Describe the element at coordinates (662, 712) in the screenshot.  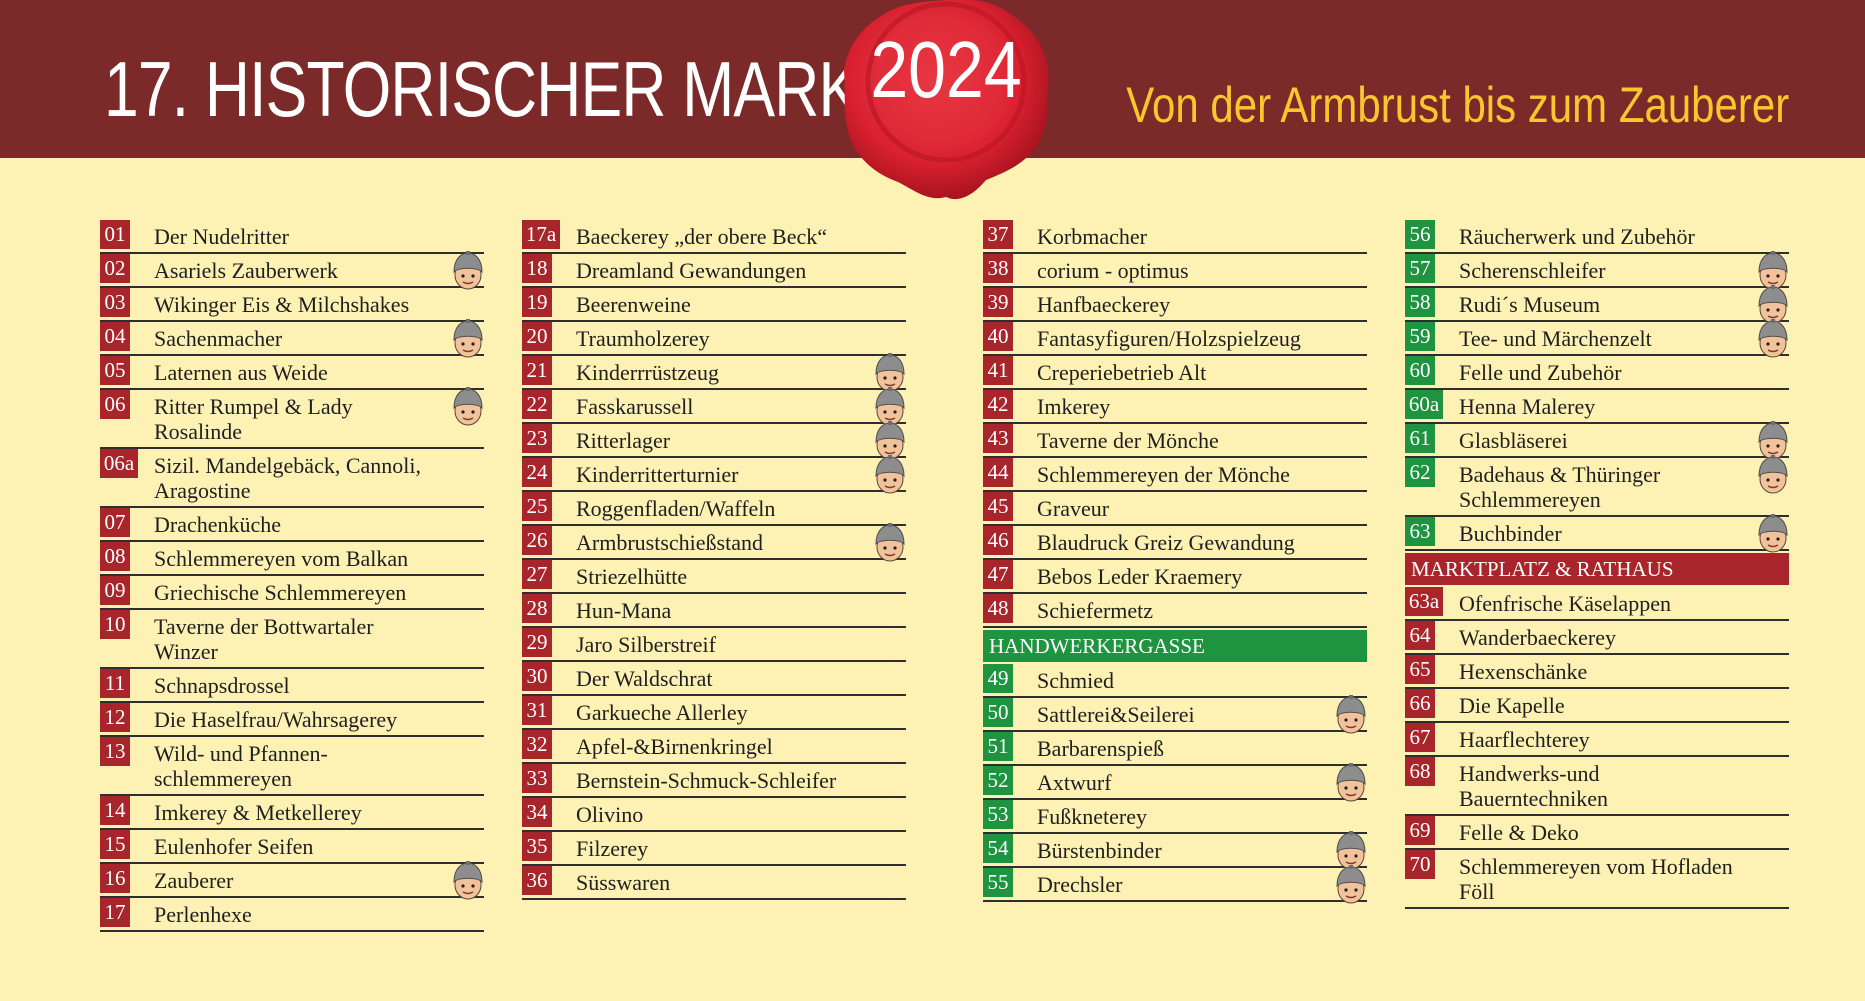
I see `stand-name: Garkueche Allerley` at that location.